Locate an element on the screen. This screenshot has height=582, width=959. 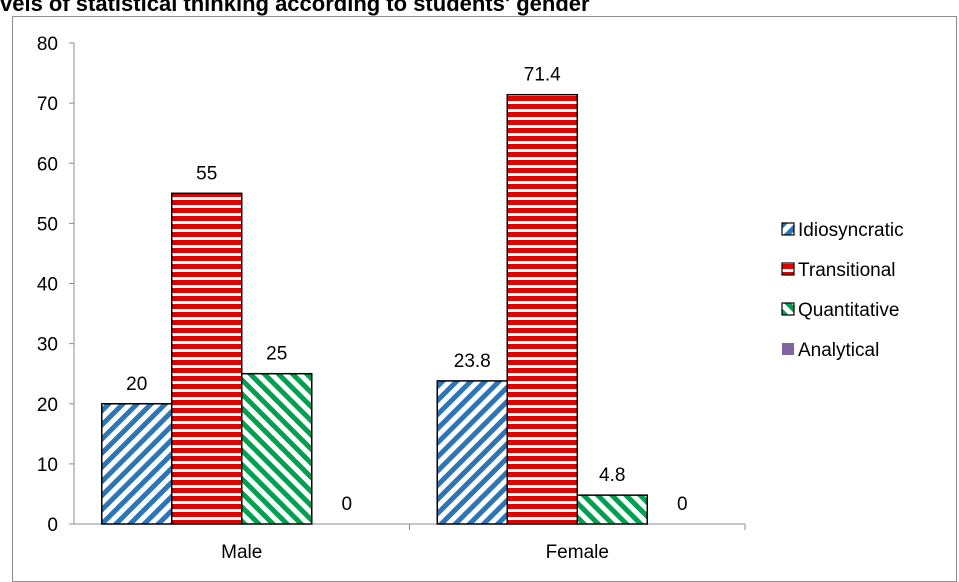
bar-quantitative-female is located at coordinates (612, 509).